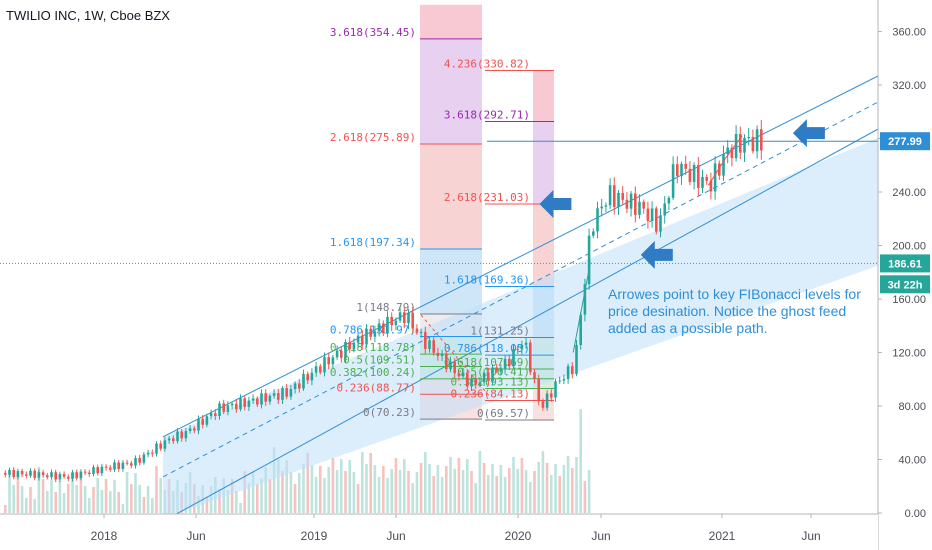 Image resolution: width=932 pixels, height=550 pixels. I want to click on y-tick-label: 40.00, so click(912, 461).